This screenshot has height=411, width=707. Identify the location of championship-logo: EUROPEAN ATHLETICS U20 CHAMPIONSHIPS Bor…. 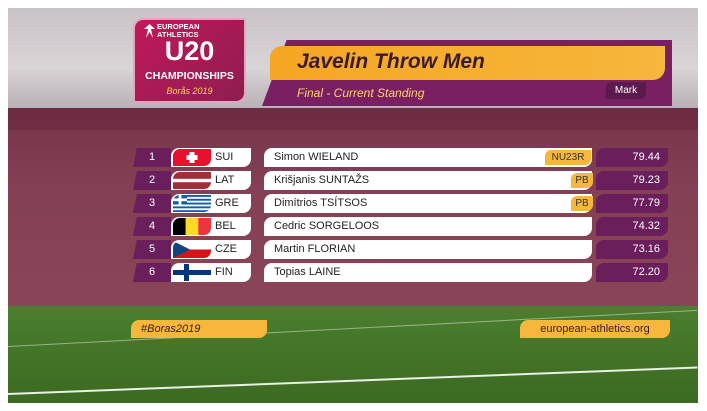
(189, 60).